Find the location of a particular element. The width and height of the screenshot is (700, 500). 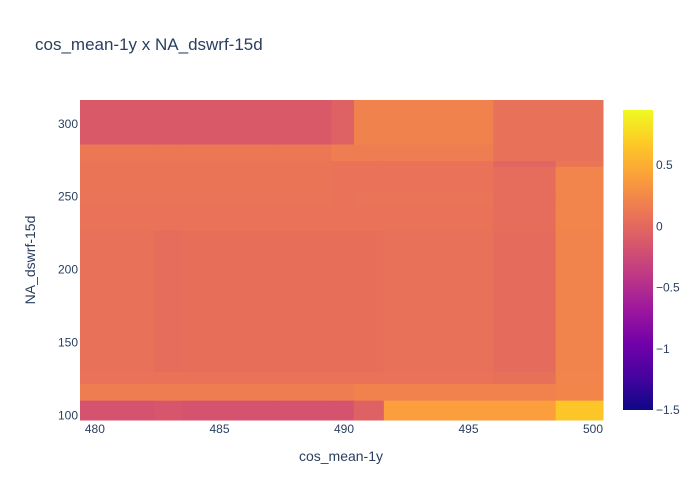

y-tick-label: 200 is located at coordinates (68, 270).